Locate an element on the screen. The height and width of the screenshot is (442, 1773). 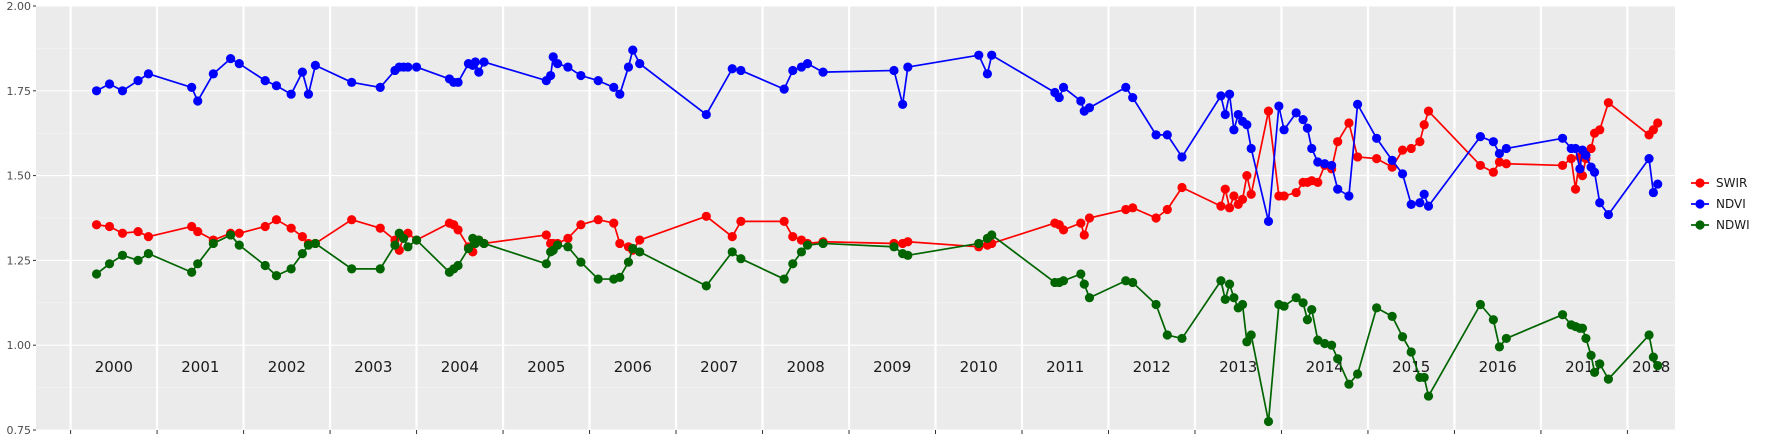
legend-label: NDWI is located at coordinates (1733, 225).